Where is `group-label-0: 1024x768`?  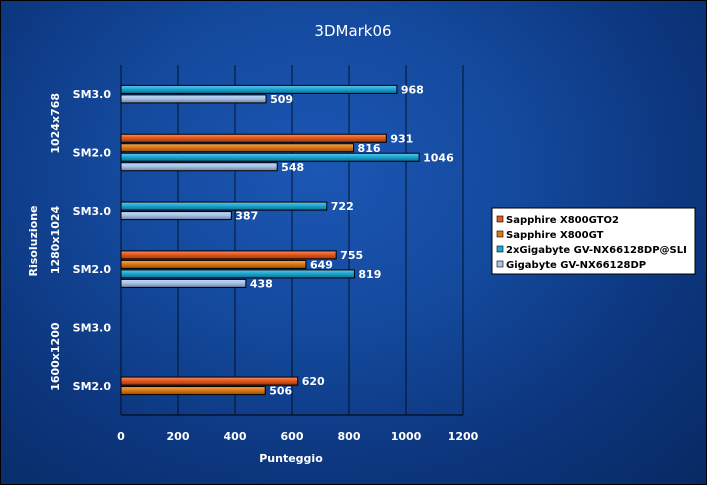 group-label-0: 1024x768 is located at coordinates (55, 123).